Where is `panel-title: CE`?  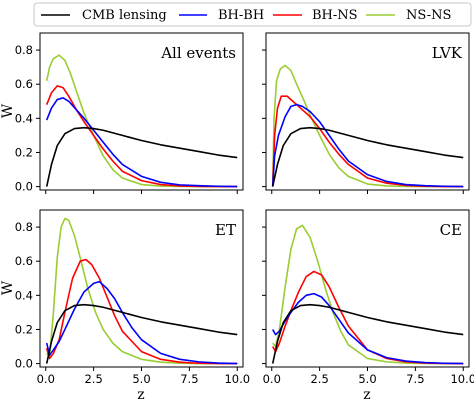
panel-title: CE is located at coordinates (451, 230).